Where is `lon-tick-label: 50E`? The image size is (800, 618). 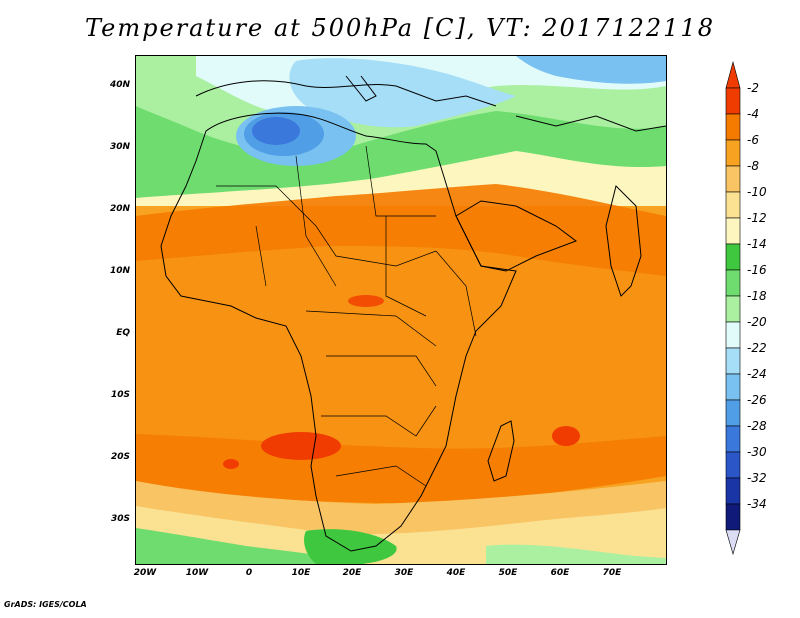 lon-tick-label: 50E is located at coordinates (508, 573).